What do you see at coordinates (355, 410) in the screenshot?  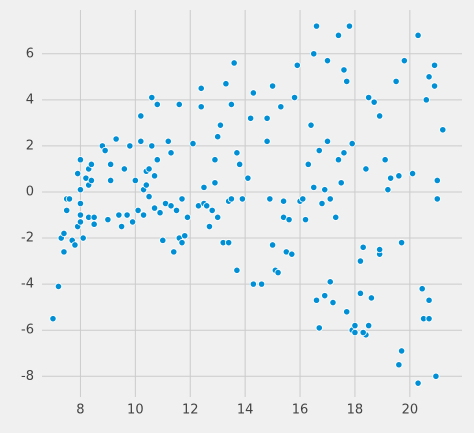 I see `x-tick-label: 18` at bounding box center [355, 410].